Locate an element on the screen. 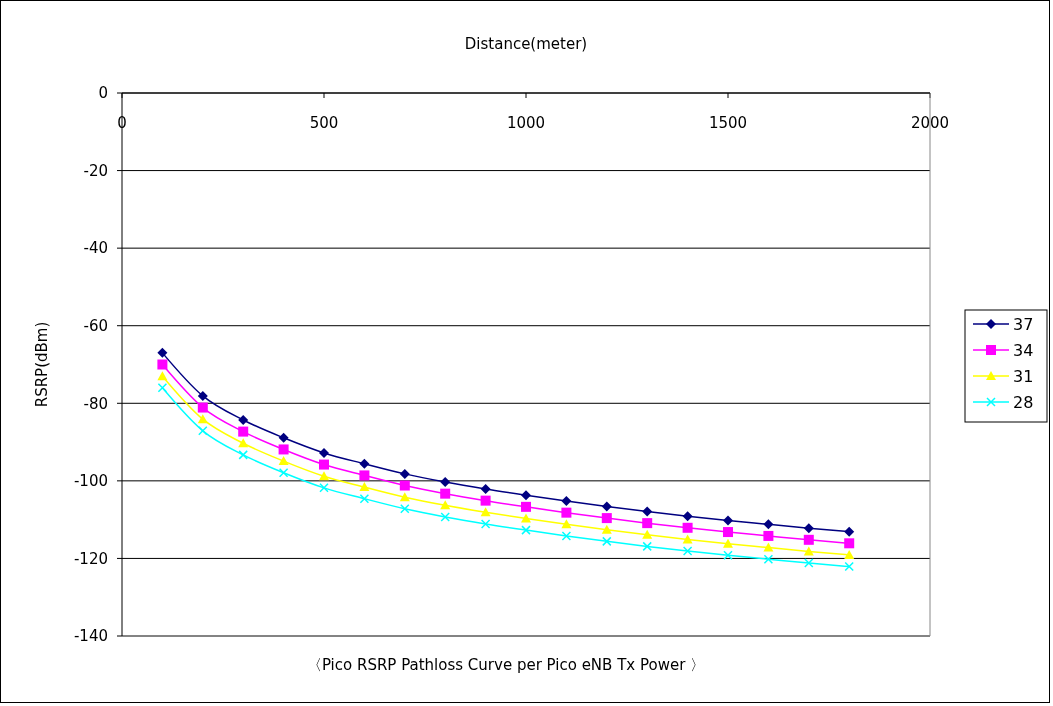 This screenshot has width=1053, height=706. x-axis-title: Distance(meter) is located at coordinates (526, 44).